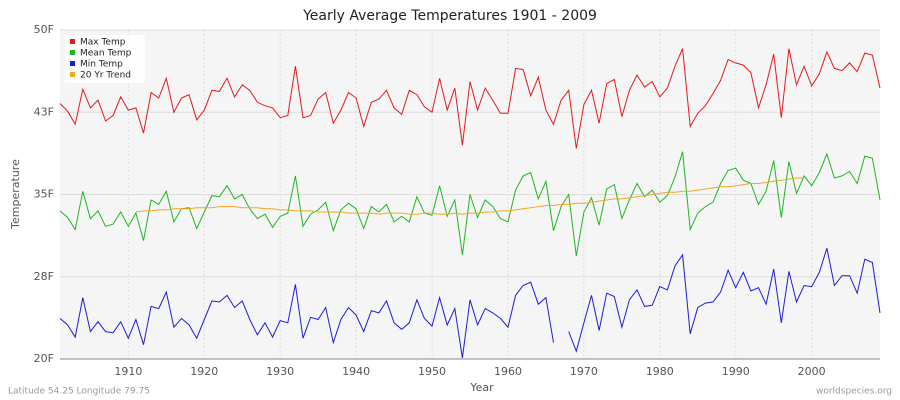  Describe the element at coordinates (105, 76) in the screenshot. I see `legend-label: 20 Yr Trend` at that location.